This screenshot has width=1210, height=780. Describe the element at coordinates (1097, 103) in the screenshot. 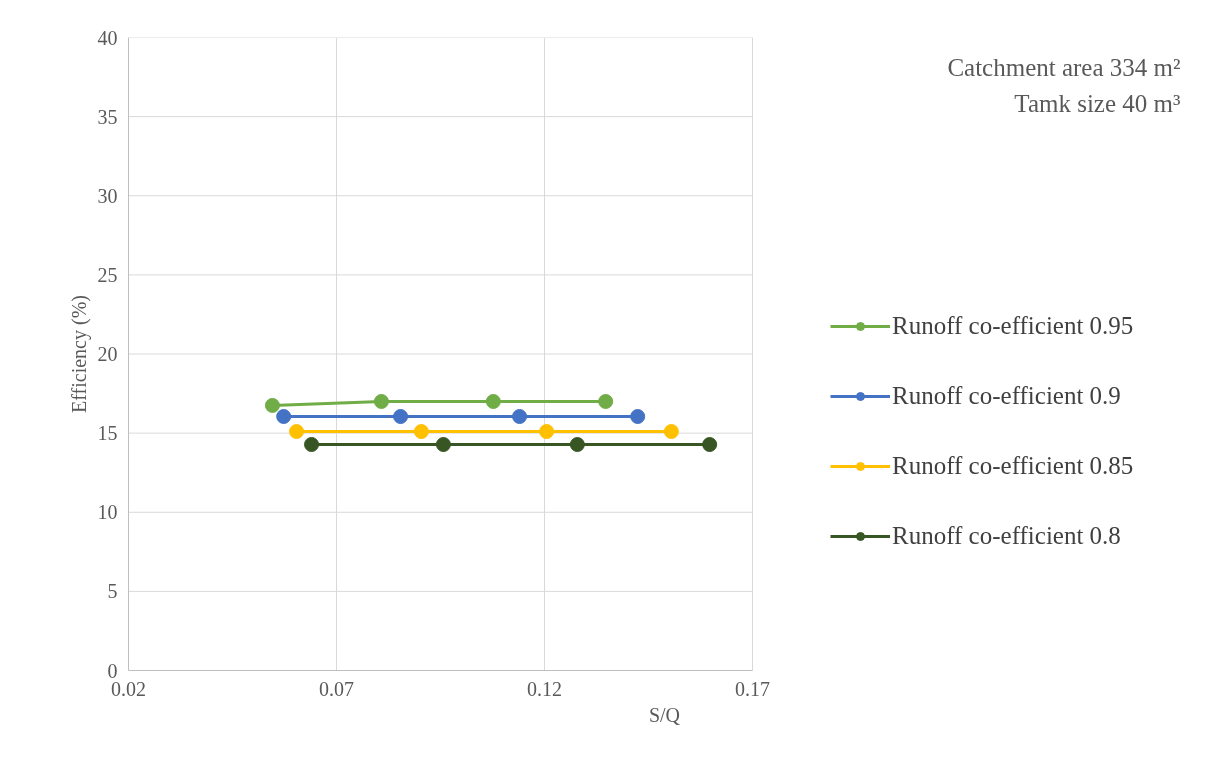

I see `text: Tamk size 40 m³` at that location.